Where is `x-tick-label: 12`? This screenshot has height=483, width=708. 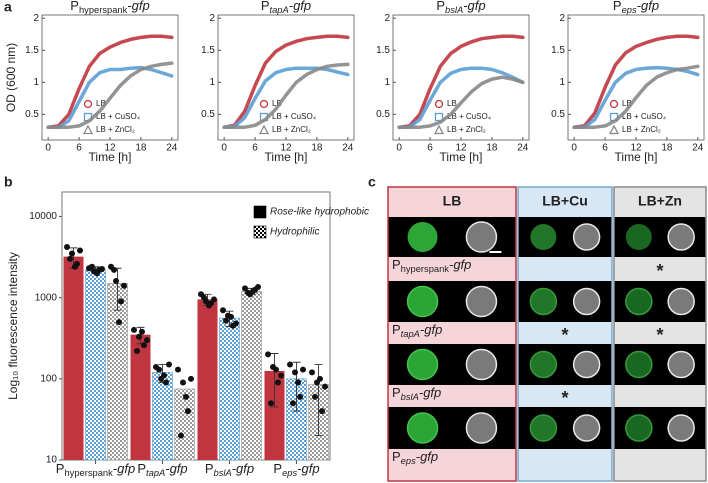
x-tick-label: 12 is located at coordinates (461, 148).